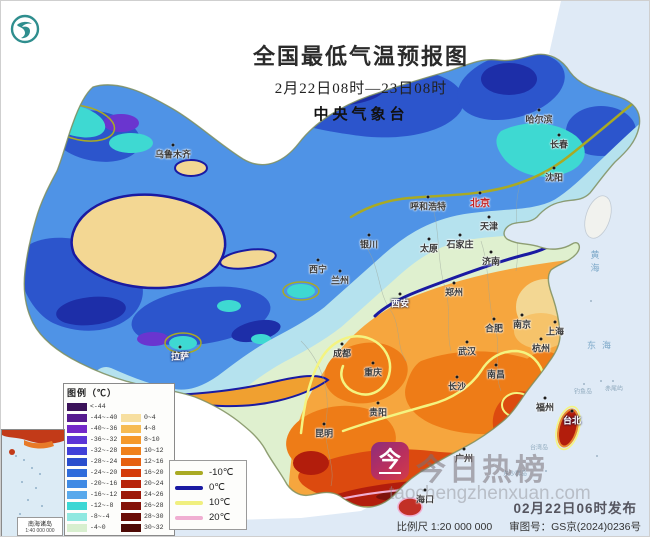  What do you see at coordinates (153, 339) in the screenshot?
I see `region-violet-tibet` at bounding box center [153, 339].